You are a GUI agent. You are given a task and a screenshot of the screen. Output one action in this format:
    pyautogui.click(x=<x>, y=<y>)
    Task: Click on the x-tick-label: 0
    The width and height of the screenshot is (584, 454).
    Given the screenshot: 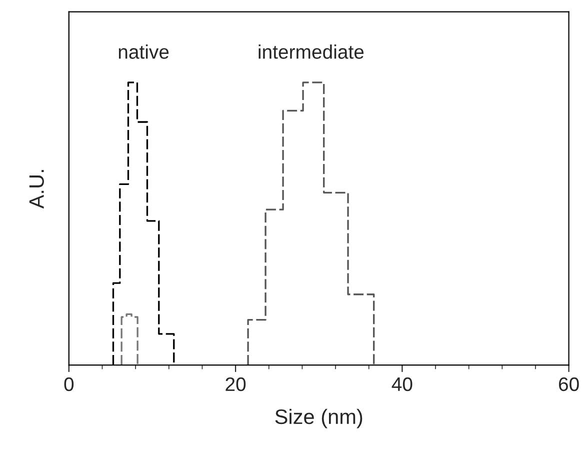 What is the action you would take?
    pyautogui.click(x=69, y=384)
    